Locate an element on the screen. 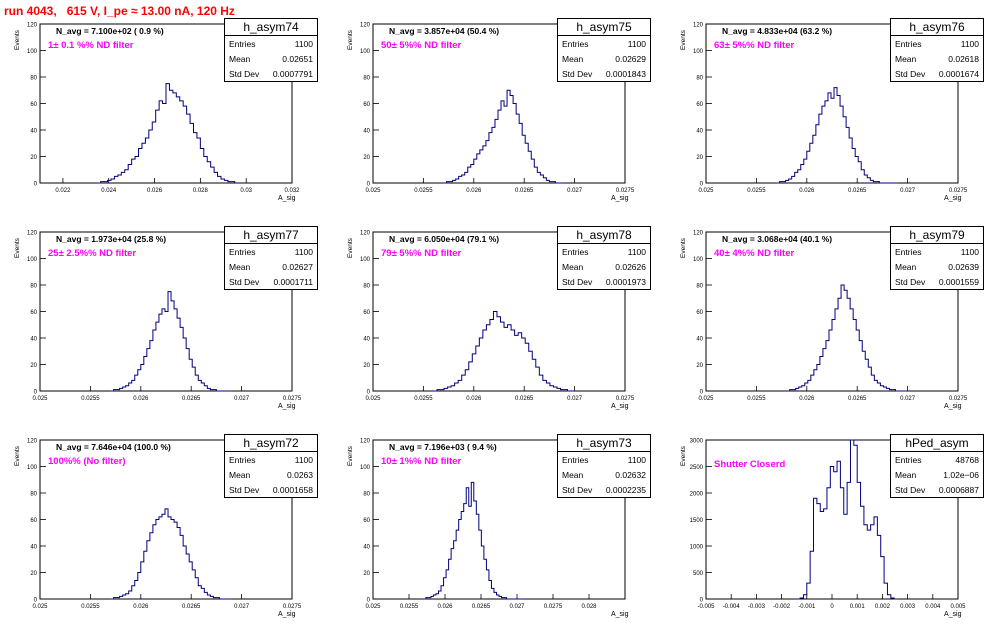 This screenshot has height=642, width=998. stats-value: 0.02629 is located at coordinates (630, 58).